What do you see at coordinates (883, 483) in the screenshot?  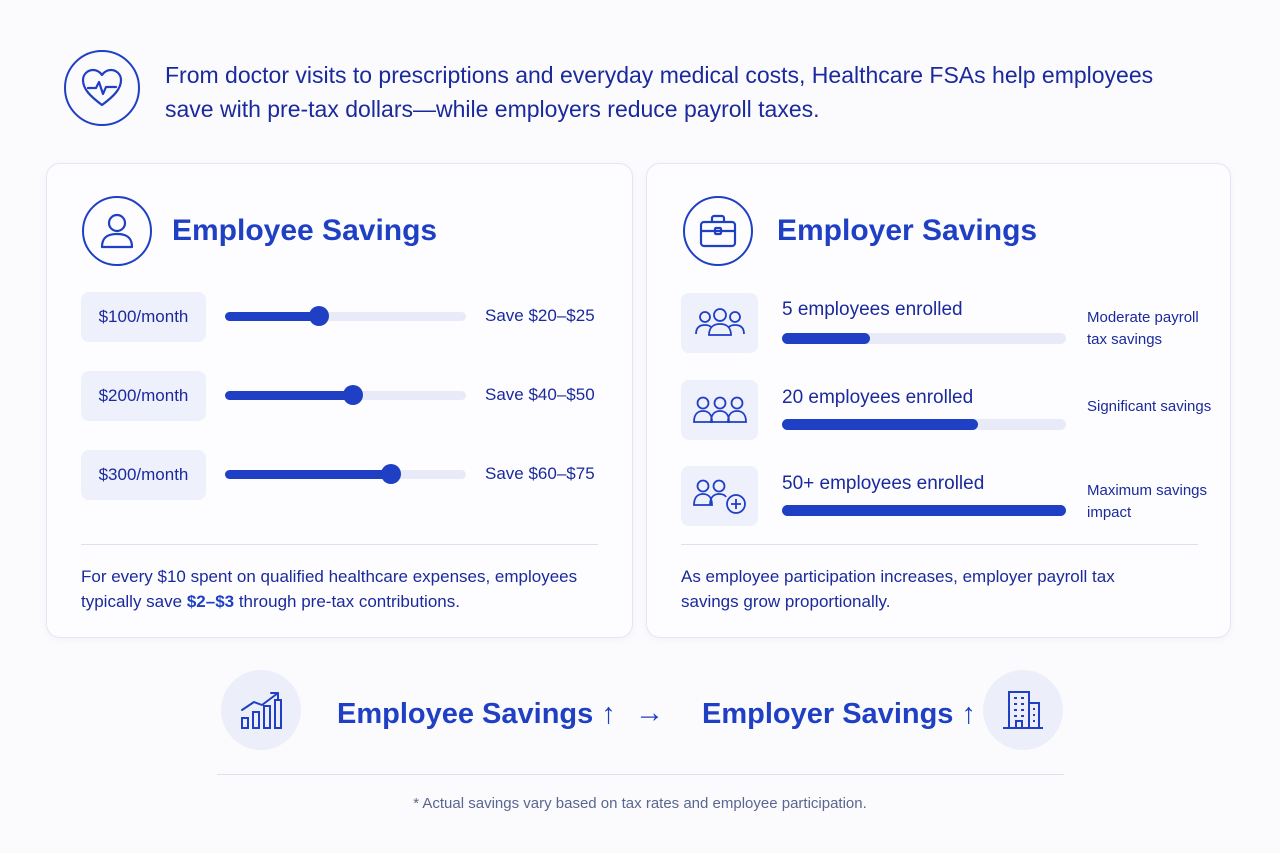 I see `enrollment-label-50: 50+ employees enrolled` at bounding box center [883, 483].